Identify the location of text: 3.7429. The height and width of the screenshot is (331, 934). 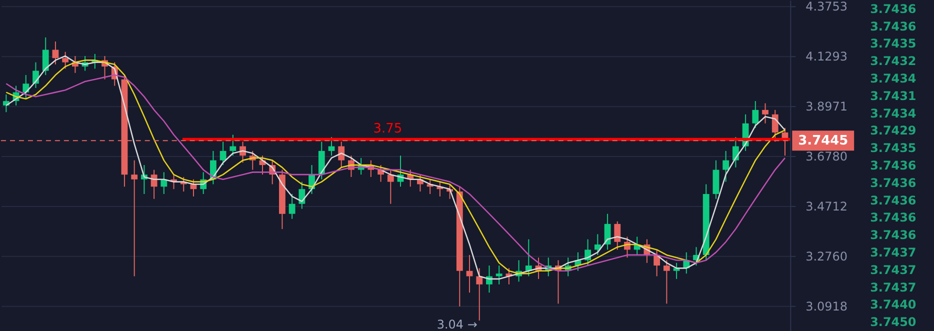
(893, 131).